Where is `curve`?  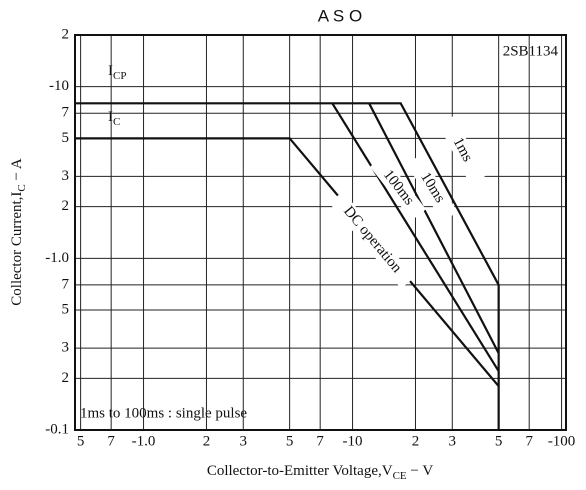 curve is located at coordinates (434, 228).